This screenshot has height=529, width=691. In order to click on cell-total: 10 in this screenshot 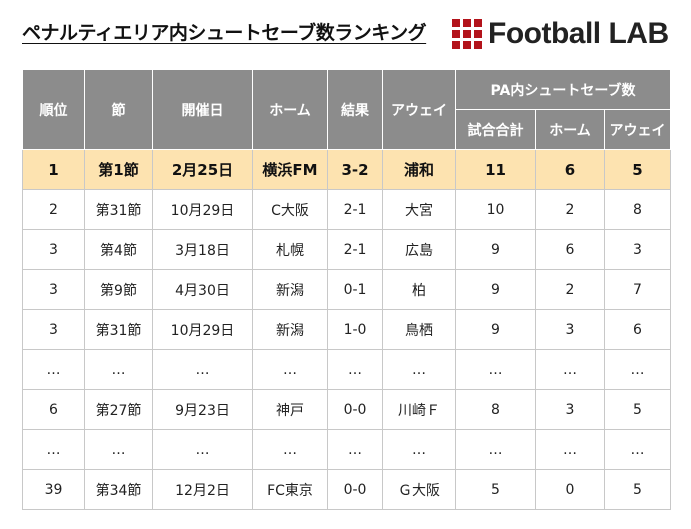, I will do `click(495, 209)`.